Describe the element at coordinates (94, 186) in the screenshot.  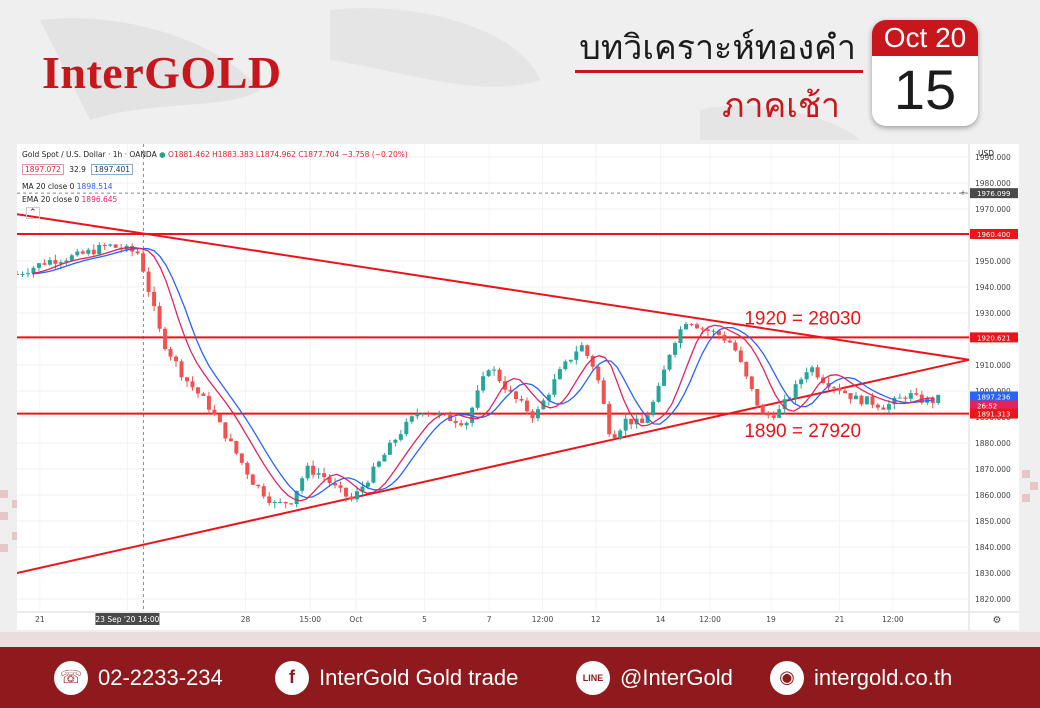
I see `ma-value: 1898.514` at that location.